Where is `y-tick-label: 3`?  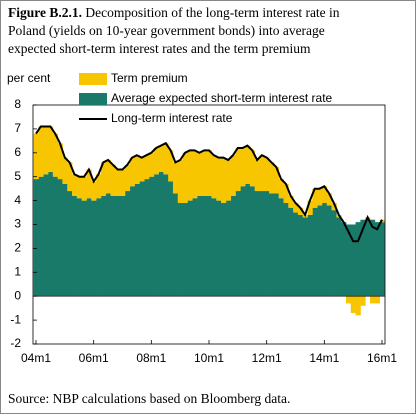 y-tick-label: 3 is located at coordinates (17, 224).